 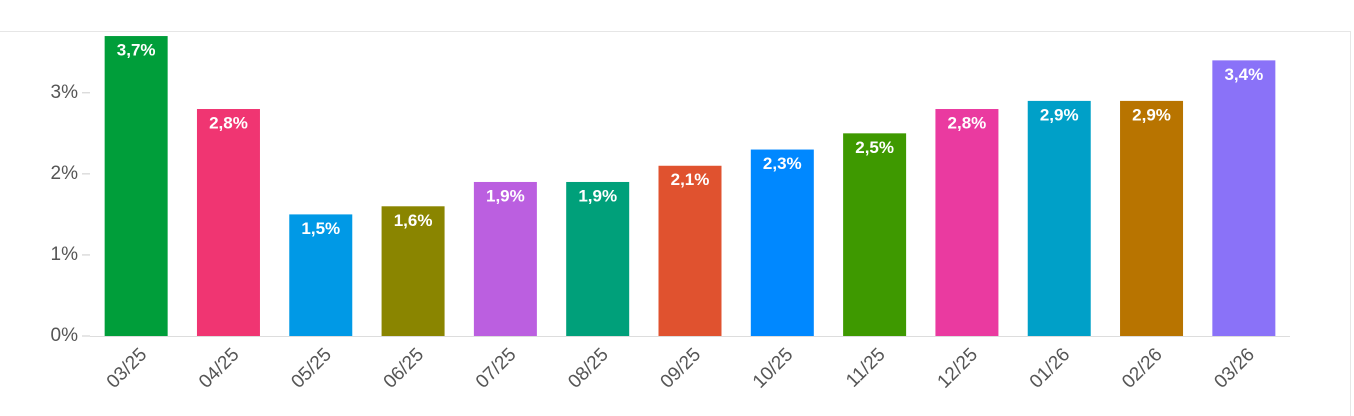 What do you see at coordinates (136, 50) in the screenshot?
I see `value-label: 3,7%` at bounding box center [136, 50].